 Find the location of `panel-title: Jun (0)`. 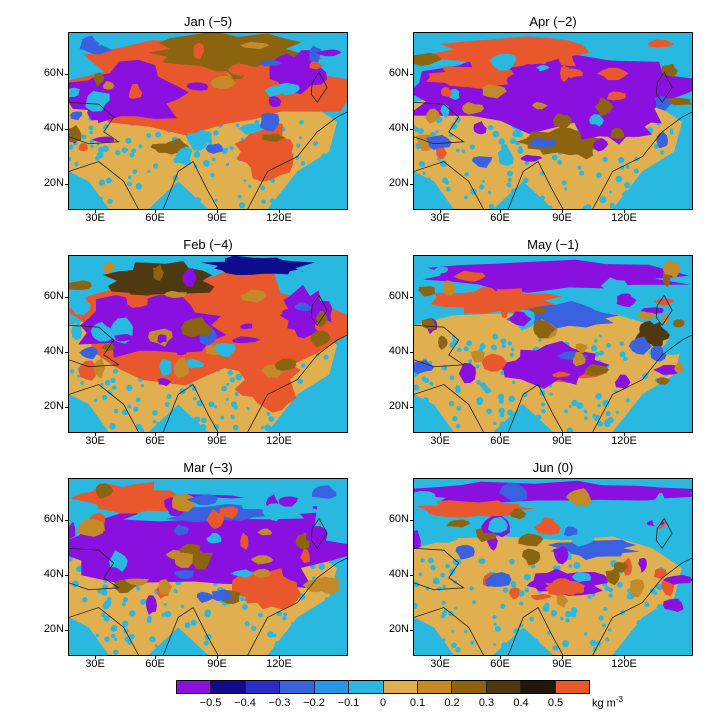

panel-title: Jun (0) is located at coordinates (553, 467).